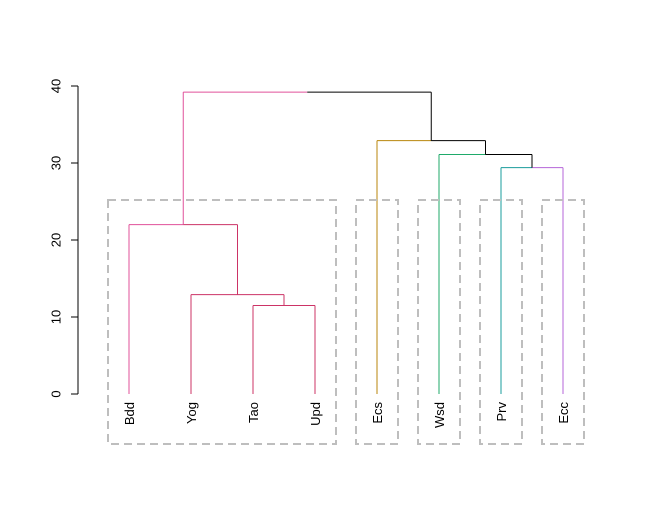 The image size is (655, 505). Describe the element at coordinates (56, 240) in the screenshot. I see `y-tick-label: 20` at that location.